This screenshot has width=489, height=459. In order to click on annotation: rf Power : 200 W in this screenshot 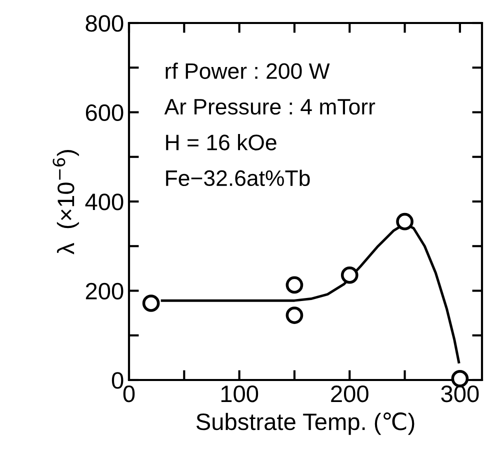, I will do `click(248, 70)`.